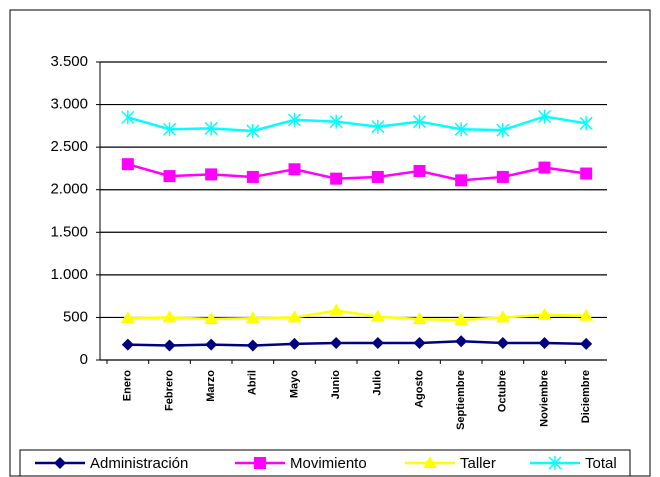  I want to click on x-tick-label: Abril, so click(253, 382).